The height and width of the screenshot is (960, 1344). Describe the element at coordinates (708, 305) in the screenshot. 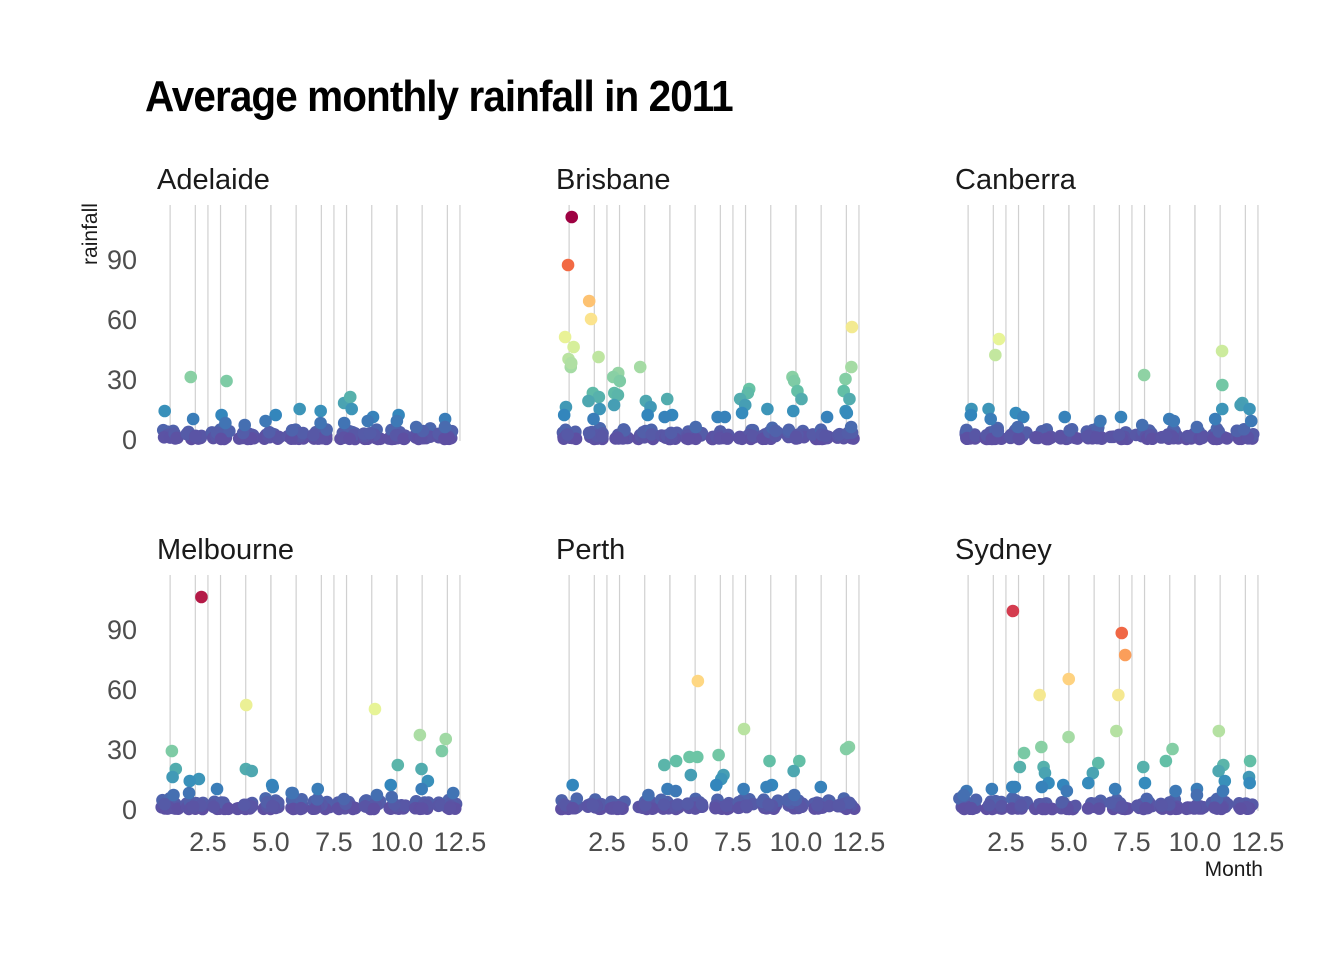

I see `facet-brisbane: Brisbane` at that location.